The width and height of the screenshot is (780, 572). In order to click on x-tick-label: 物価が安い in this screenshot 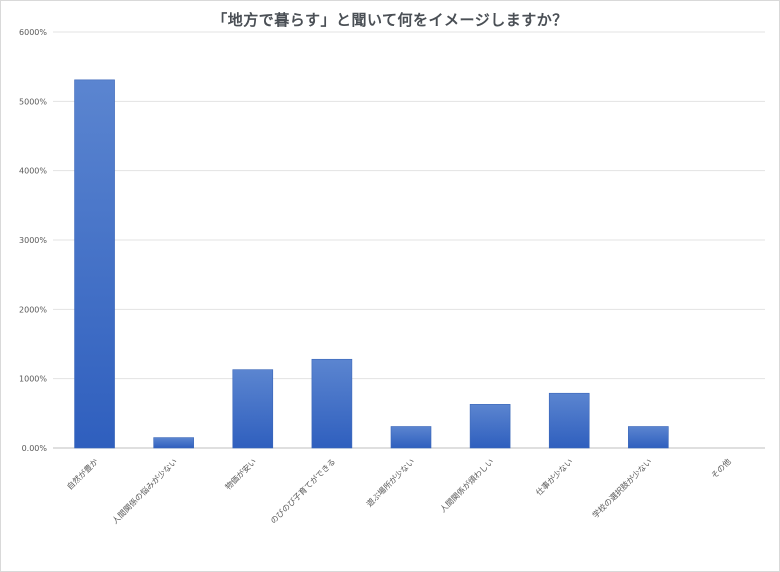, I will do `click(240, 473)`.